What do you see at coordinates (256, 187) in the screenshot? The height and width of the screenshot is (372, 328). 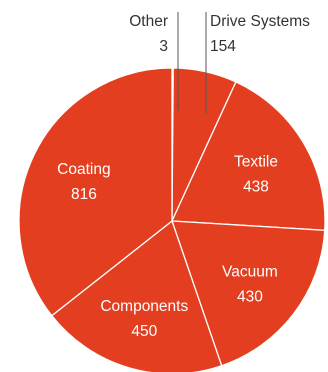 I see `slice-value-textile: 438` at bounding box center [256, 187].